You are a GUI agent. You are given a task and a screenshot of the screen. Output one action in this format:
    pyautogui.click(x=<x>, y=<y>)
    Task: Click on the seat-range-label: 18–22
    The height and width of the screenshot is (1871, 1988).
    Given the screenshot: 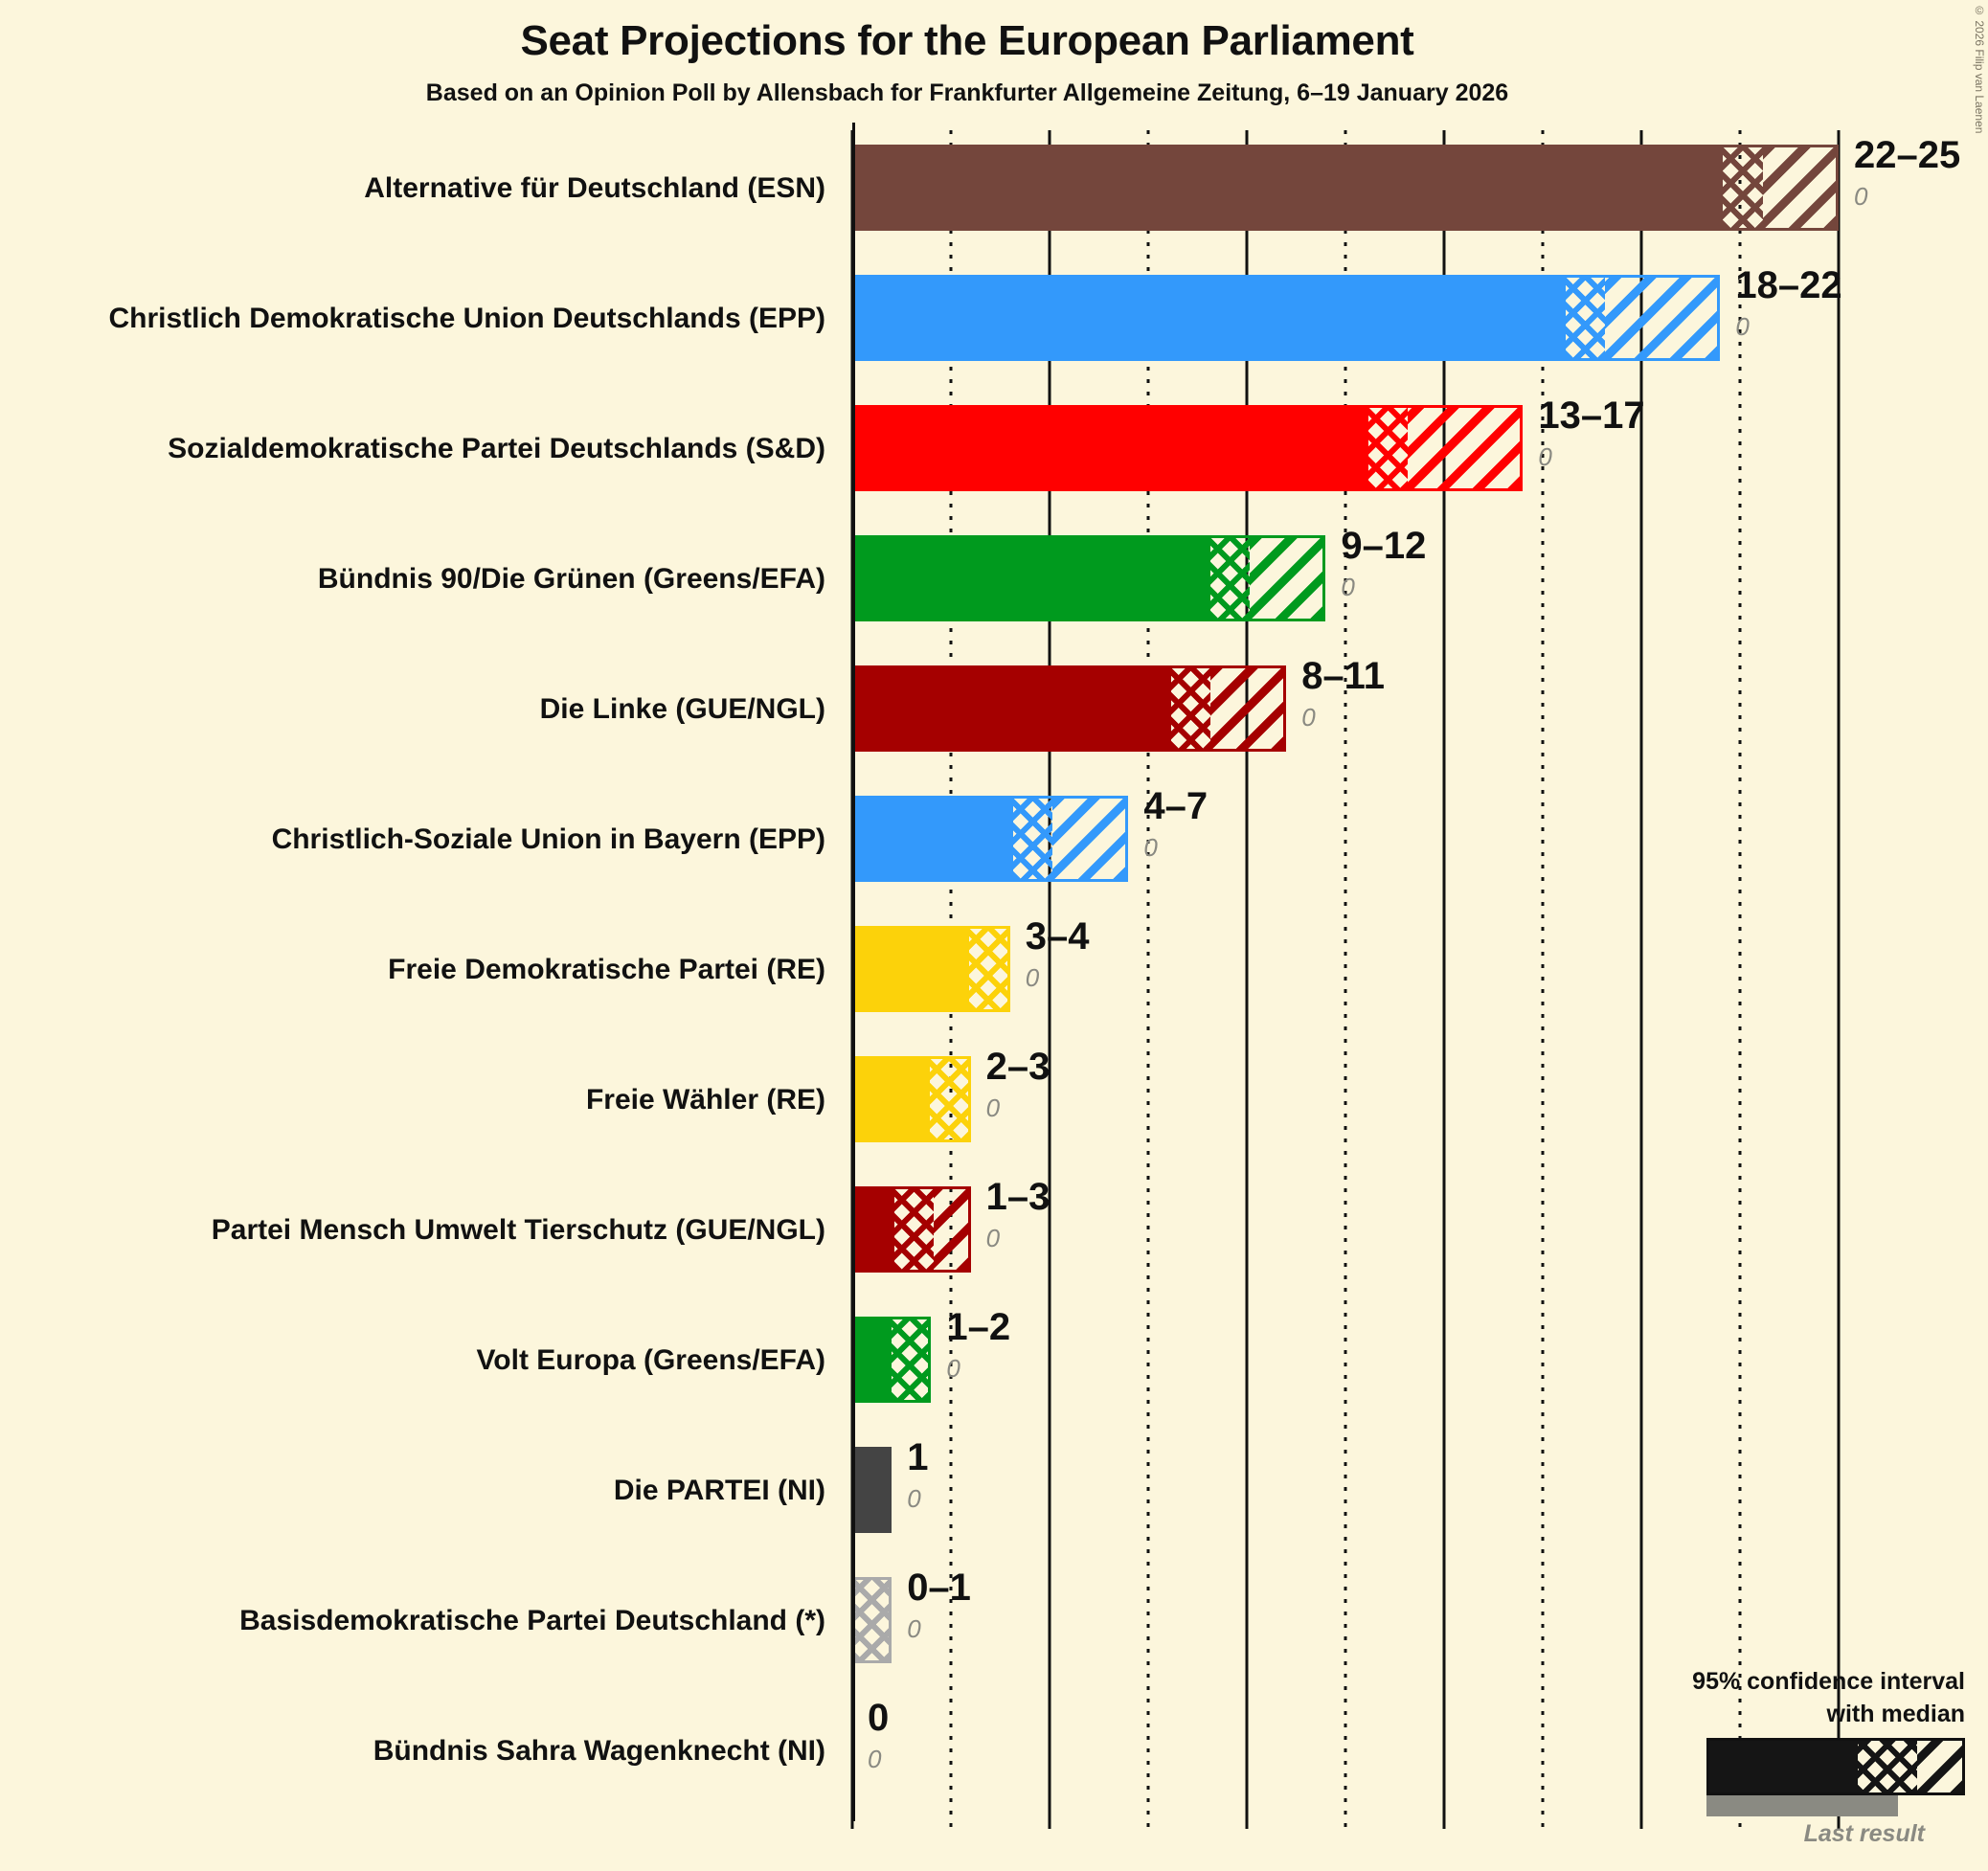 What is the action you would take?
    pyautogui.click(x=1788, y=285)
    